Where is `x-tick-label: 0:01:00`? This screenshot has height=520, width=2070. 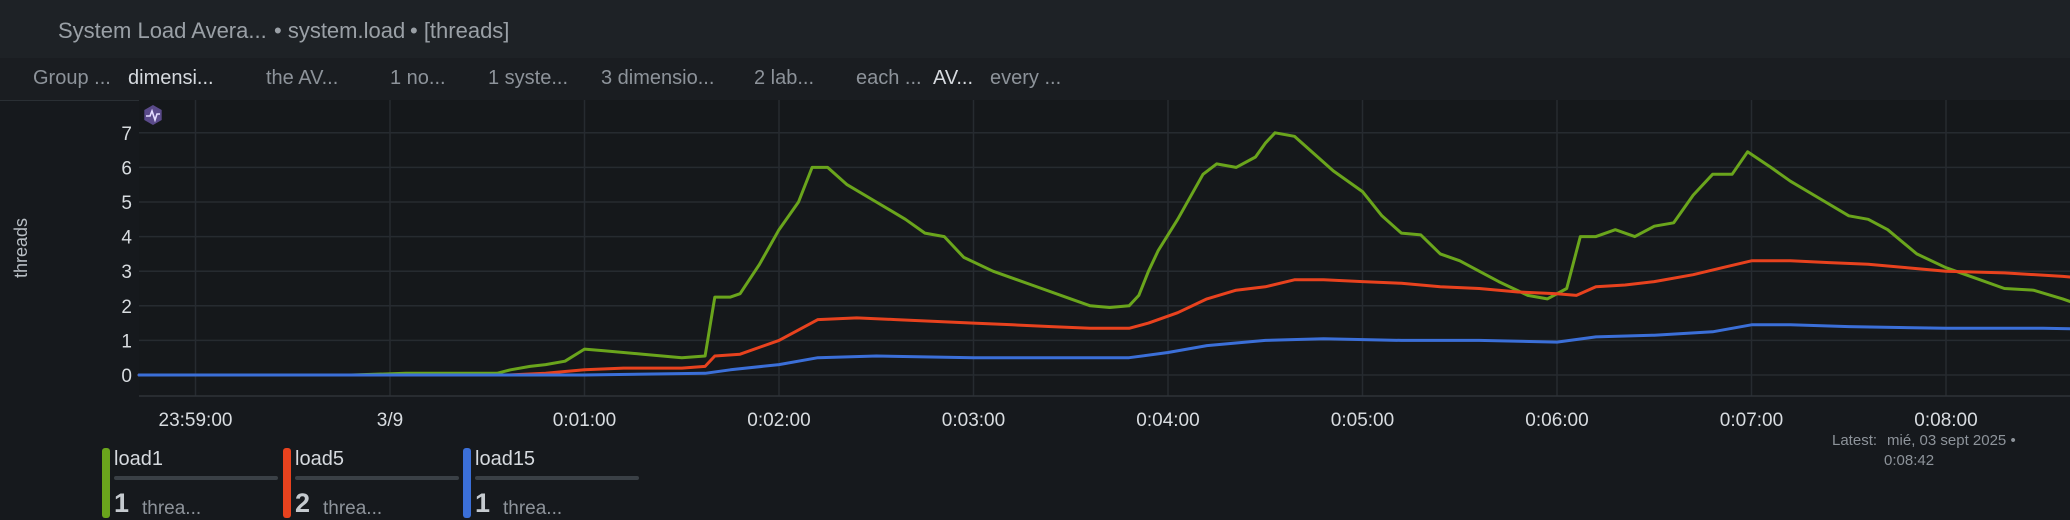
x-tick-label: 0:01:00 is located at coordinates (584, 419).